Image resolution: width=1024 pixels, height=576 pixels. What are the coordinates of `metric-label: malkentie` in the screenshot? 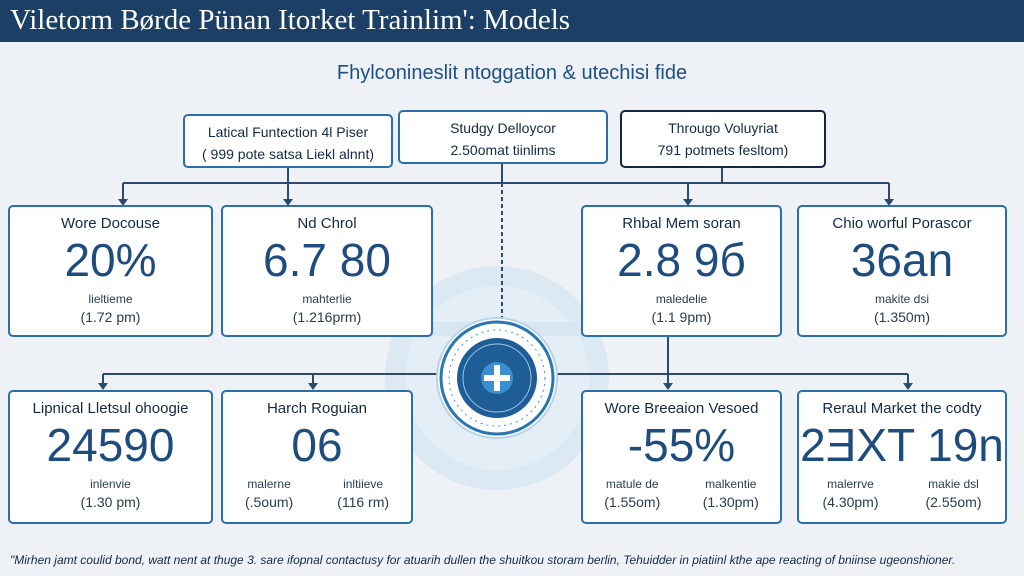 It's located at (731, 484).